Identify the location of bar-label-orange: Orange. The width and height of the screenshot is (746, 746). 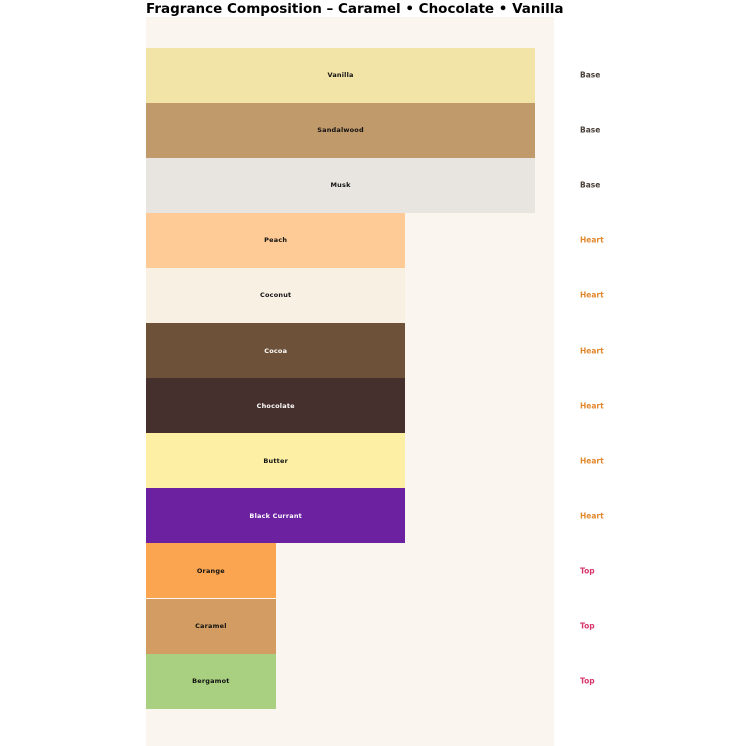
(210, 570).